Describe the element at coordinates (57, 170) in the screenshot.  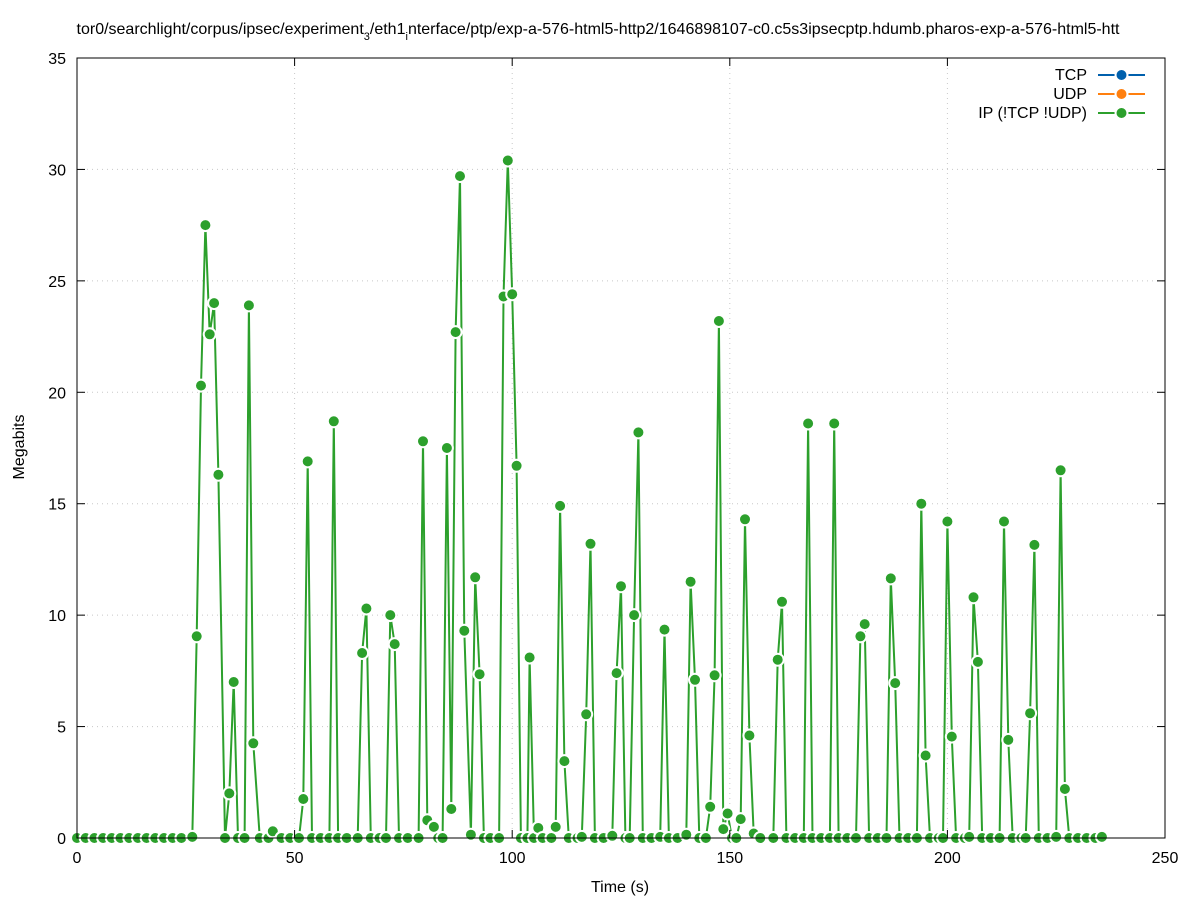
I see `y-tick-label: 30` at that location.